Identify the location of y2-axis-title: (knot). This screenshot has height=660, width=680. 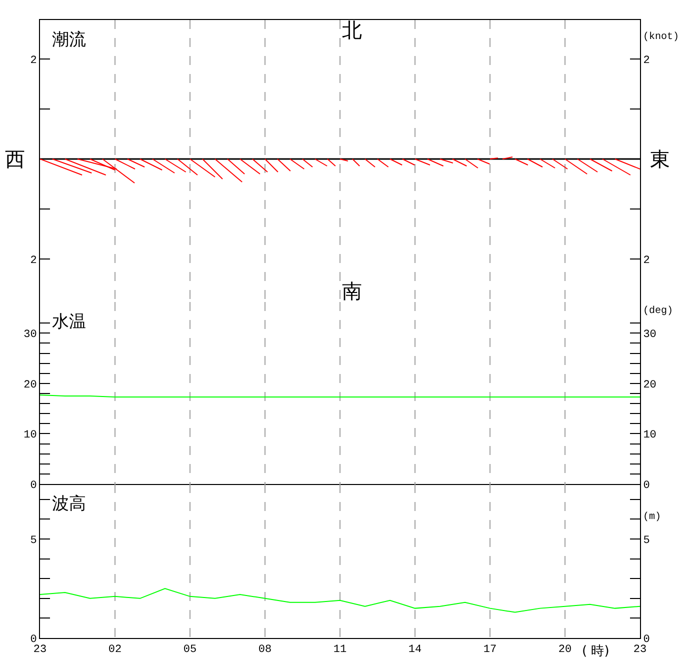
(661, 37).